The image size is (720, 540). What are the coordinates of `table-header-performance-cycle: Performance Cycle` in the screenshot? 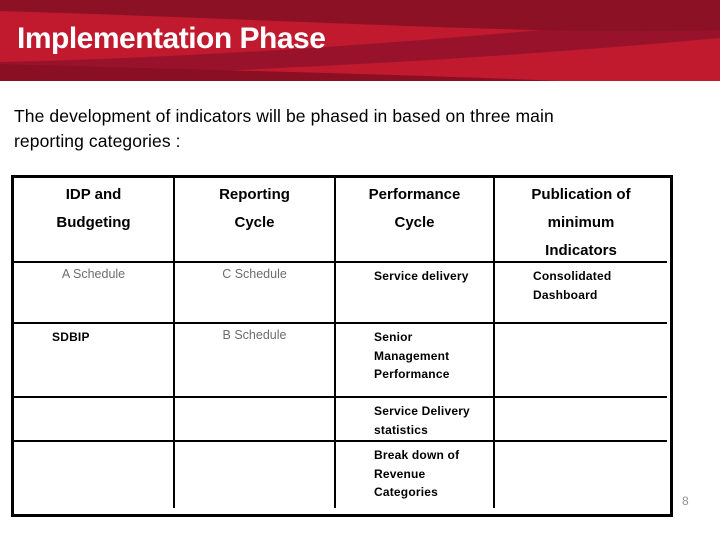 It's located at (415, 220).